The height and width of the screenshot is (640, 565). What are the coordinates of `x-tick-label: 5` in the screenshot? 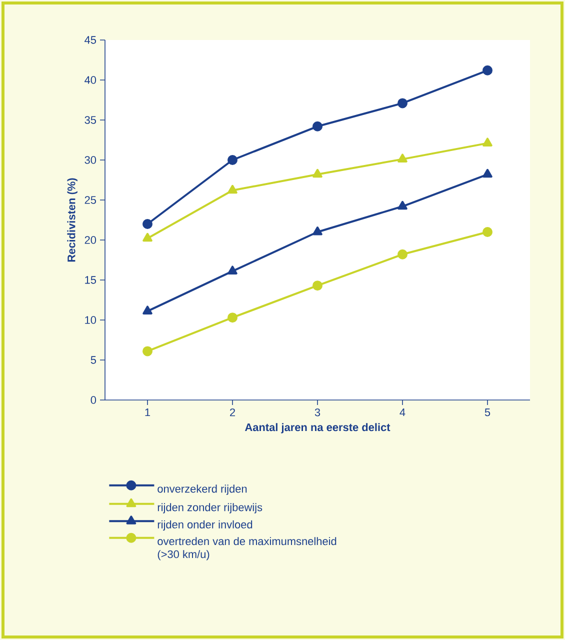 It's located at (487, 412).